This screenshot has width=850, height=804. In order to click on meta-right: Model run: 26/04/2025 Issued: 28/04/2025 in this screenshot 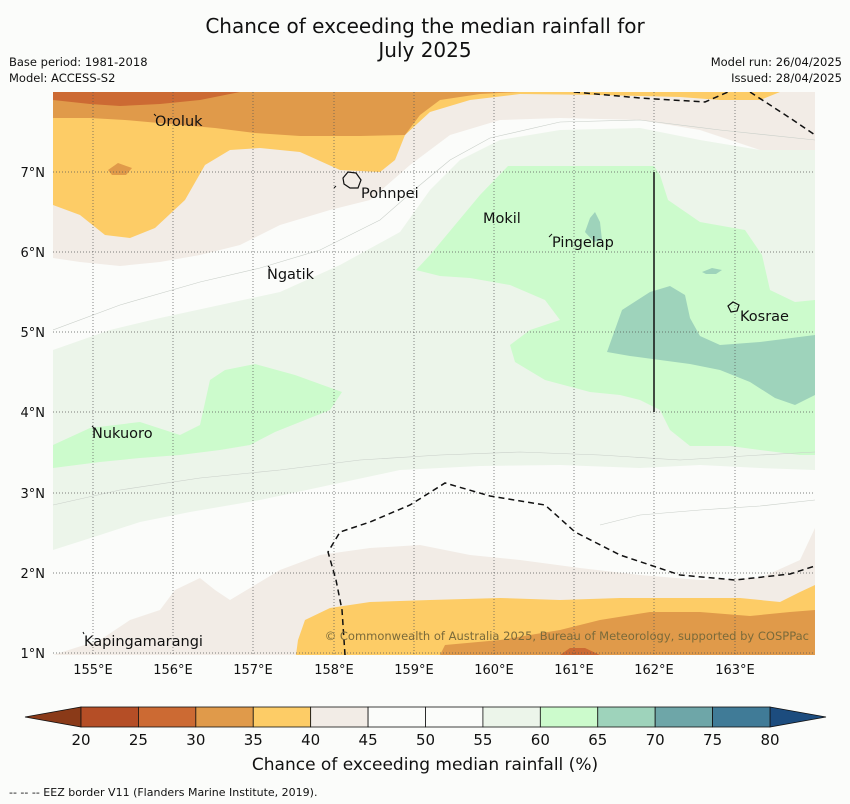, I will do `click(776, 70)`.